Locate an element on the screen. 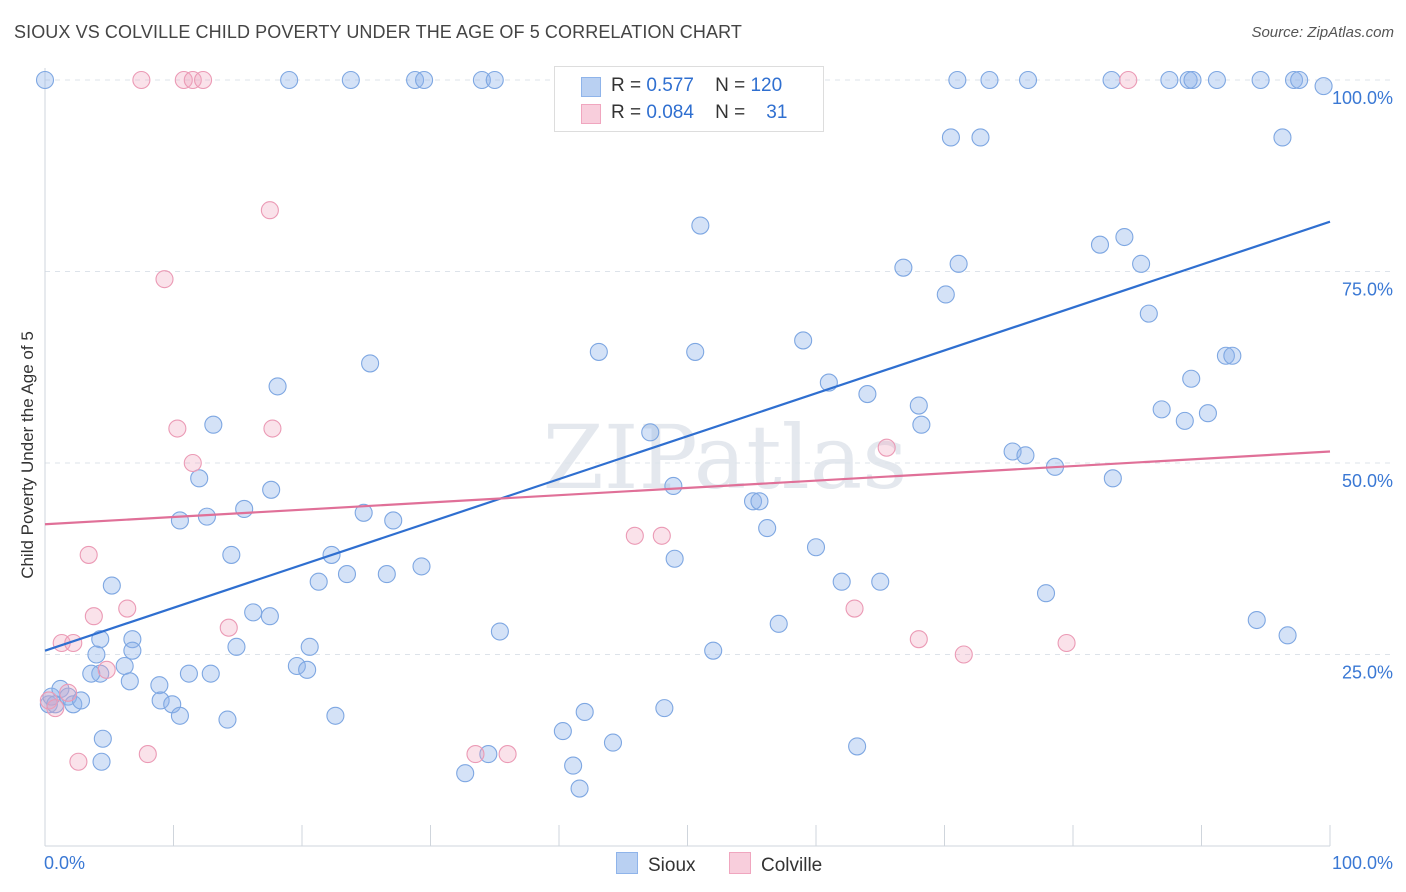 The height and width of the screenshot is (892, 1406). sioux-legend-label: Sioux is located at coordinates (672, 865).